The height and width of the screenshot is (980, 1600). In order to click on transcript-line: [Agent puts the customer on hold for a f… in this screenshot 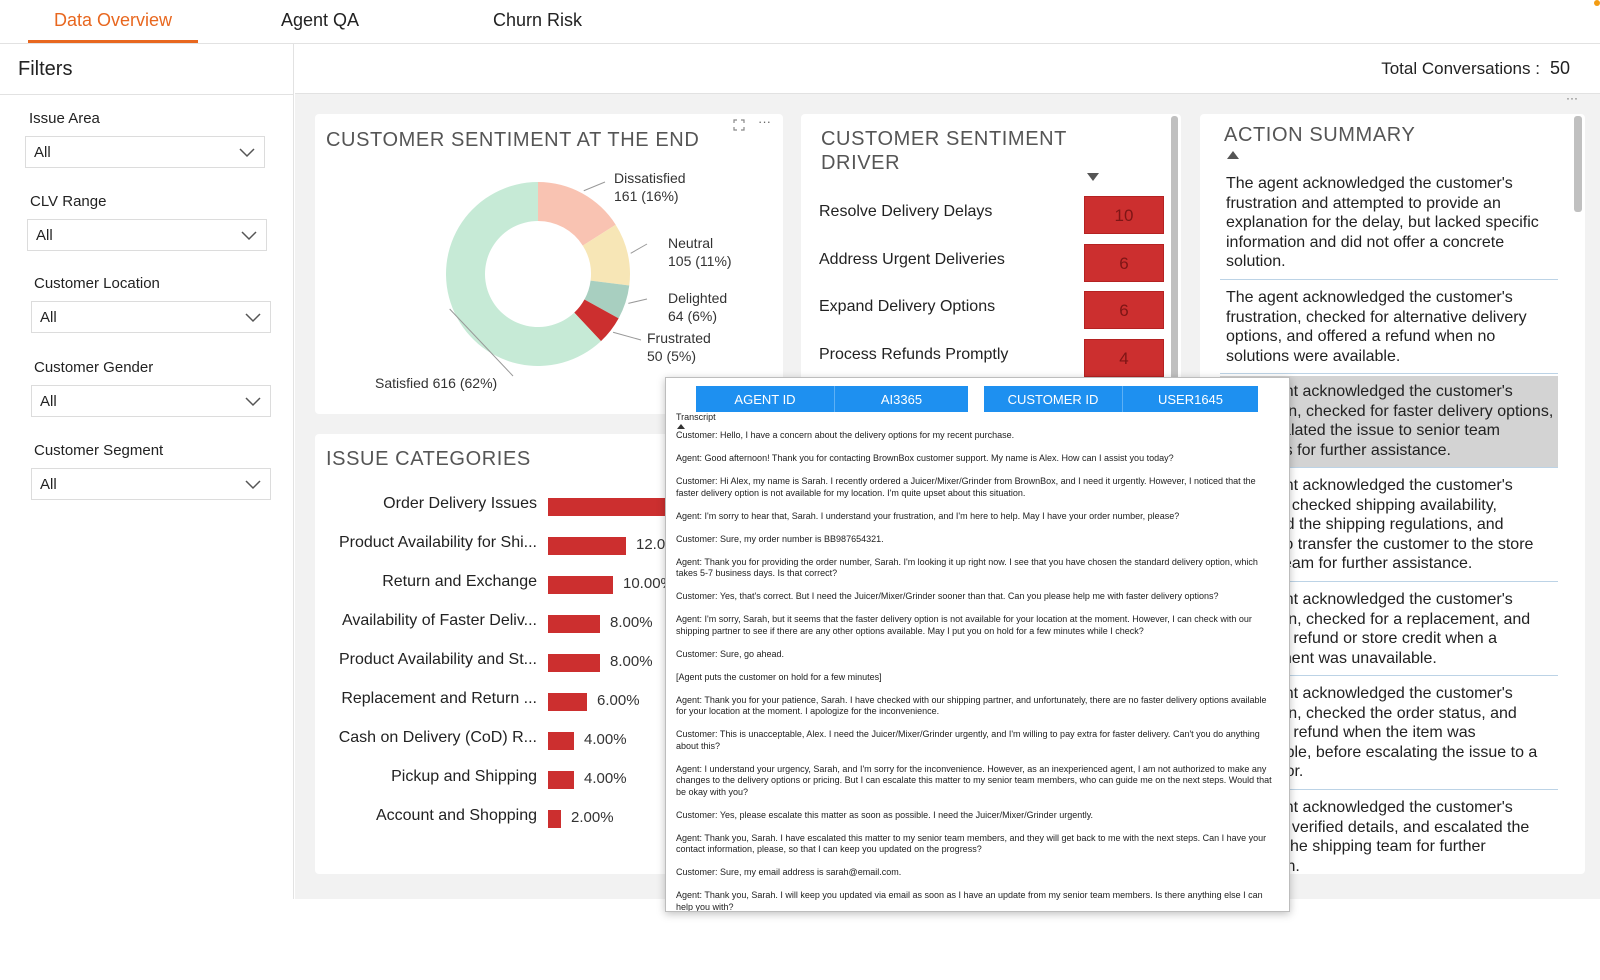, I will do `click(779, 676)`.